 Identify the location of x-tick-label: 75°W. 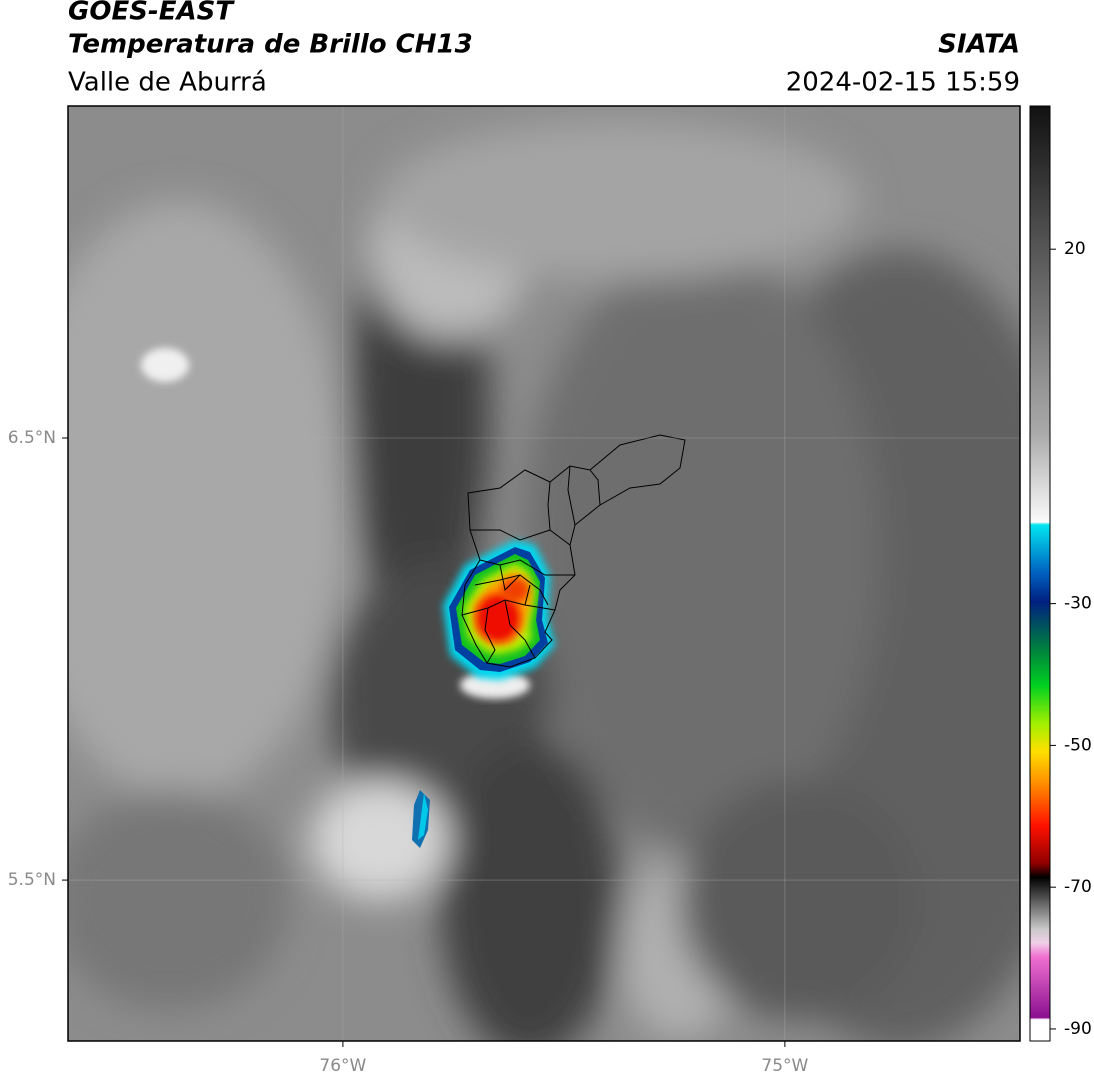
(784, 1066).